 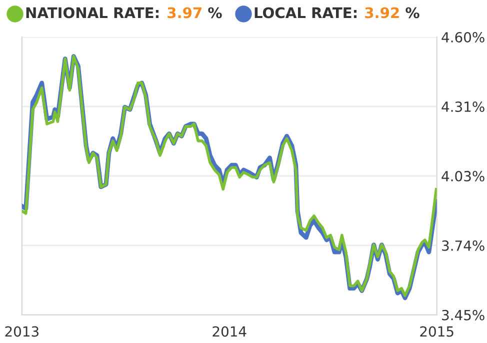 I want to click on y-tick-label: 4.03%, so click(x=463, y=176).